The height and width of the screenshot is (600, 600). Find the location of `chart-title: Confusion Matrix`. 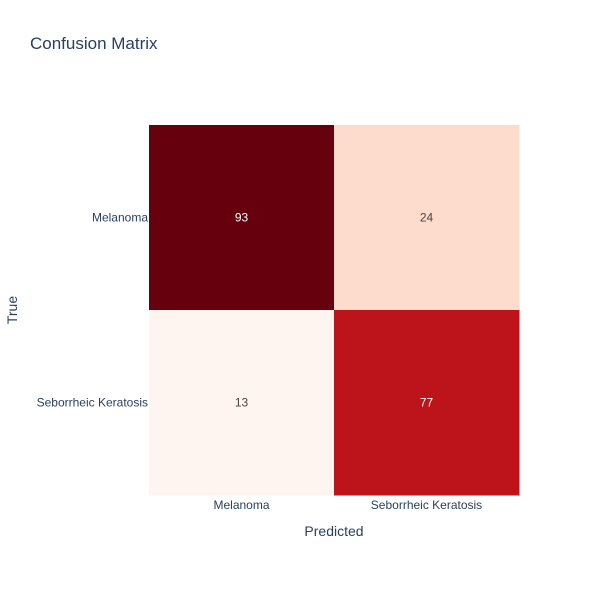

chart-title: Confusion Matrix is located at coordinates (94, 43).